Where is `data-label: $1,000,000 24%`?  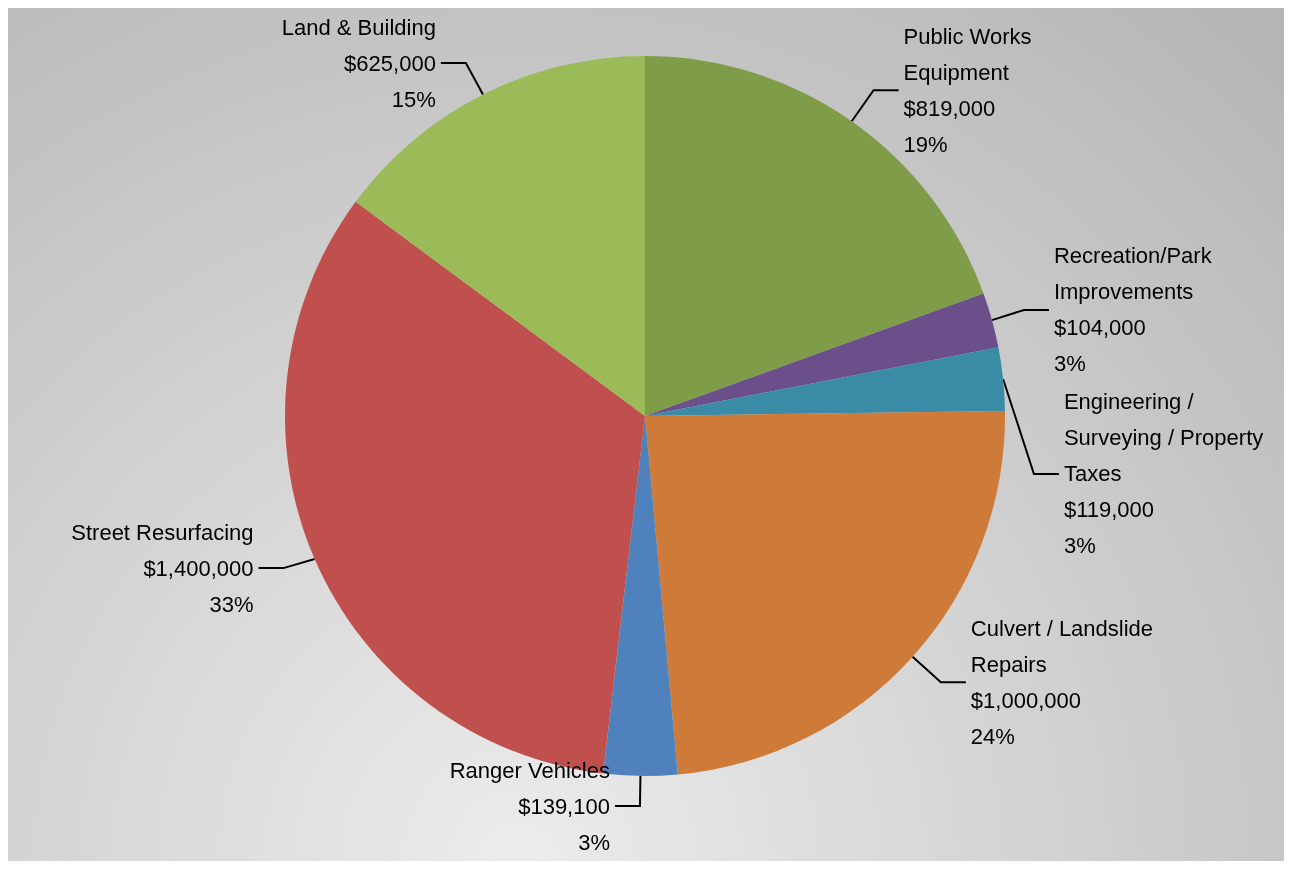 data-label: $1,000,000 24% is located at coordinates (1025, 718).